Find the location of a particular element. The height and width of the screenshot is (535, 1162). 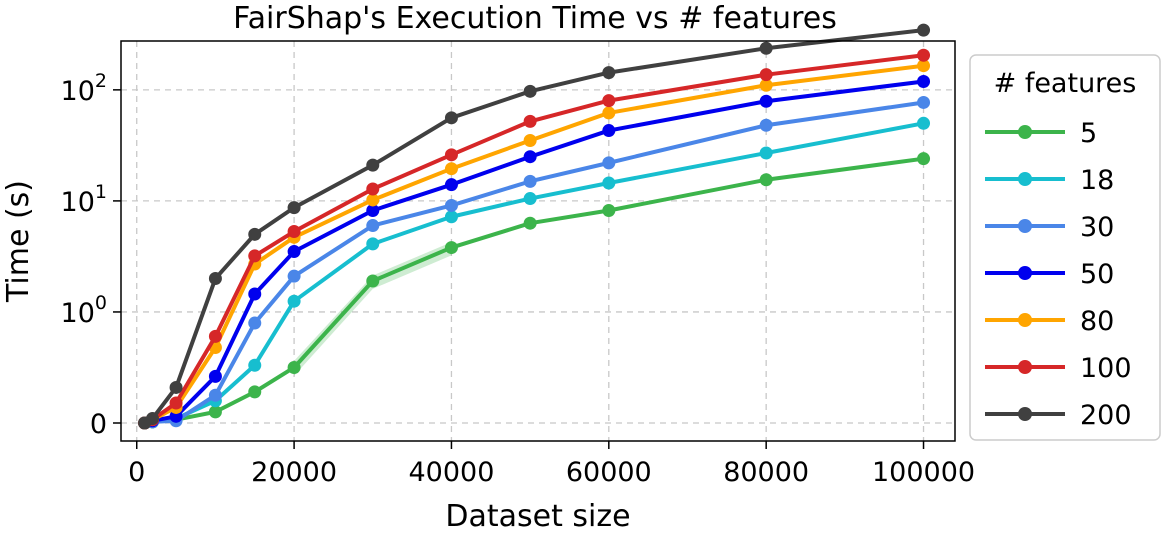

legend: # features 5 18 30 50 80 100 200 is located at coordinates (1065, 247).